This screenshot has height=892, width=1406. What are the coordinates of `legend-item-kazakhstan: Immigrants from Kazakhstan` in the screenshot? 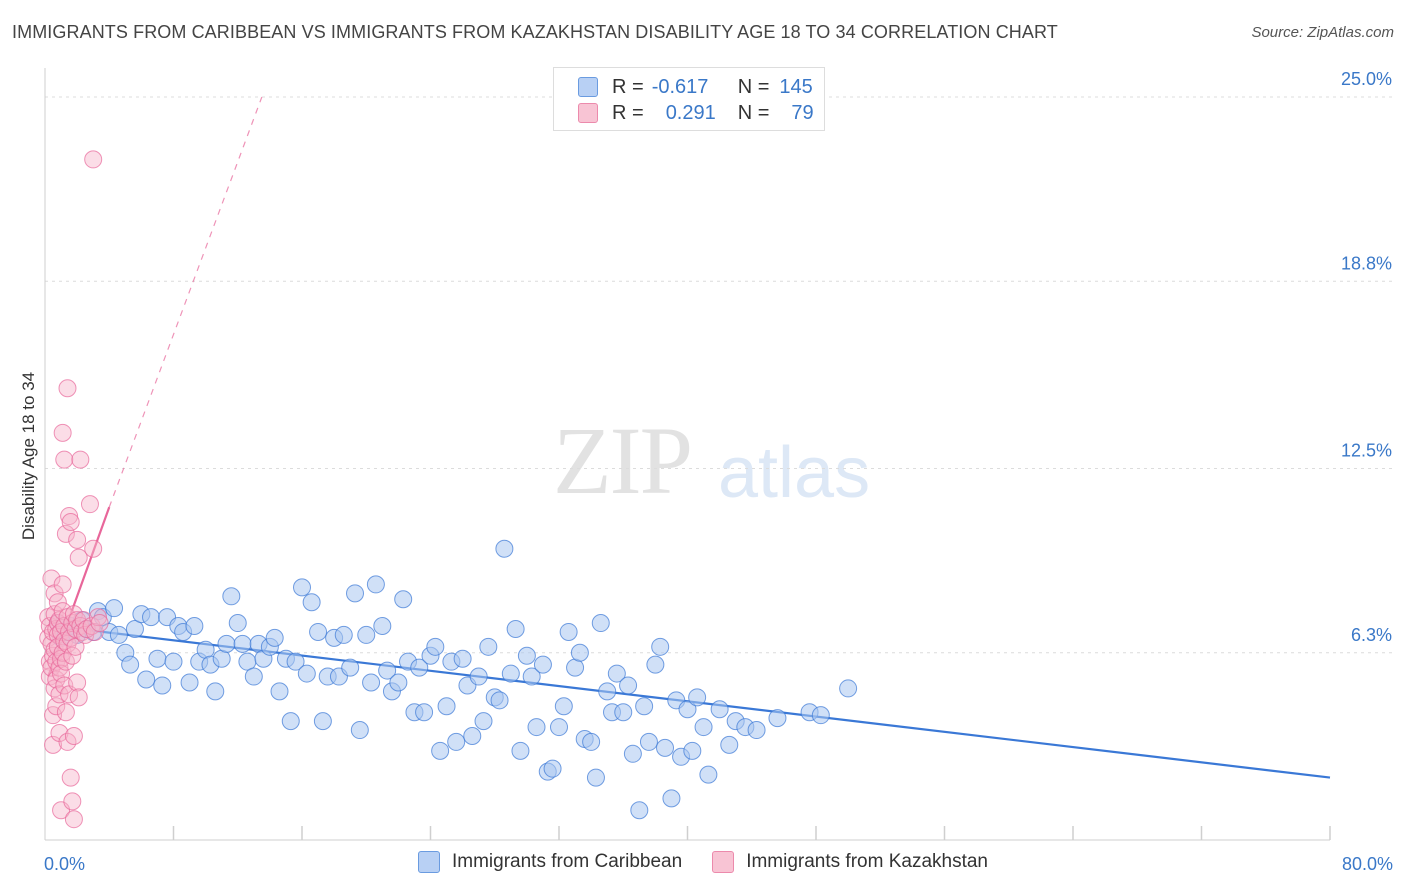 It's located at (850, 862).